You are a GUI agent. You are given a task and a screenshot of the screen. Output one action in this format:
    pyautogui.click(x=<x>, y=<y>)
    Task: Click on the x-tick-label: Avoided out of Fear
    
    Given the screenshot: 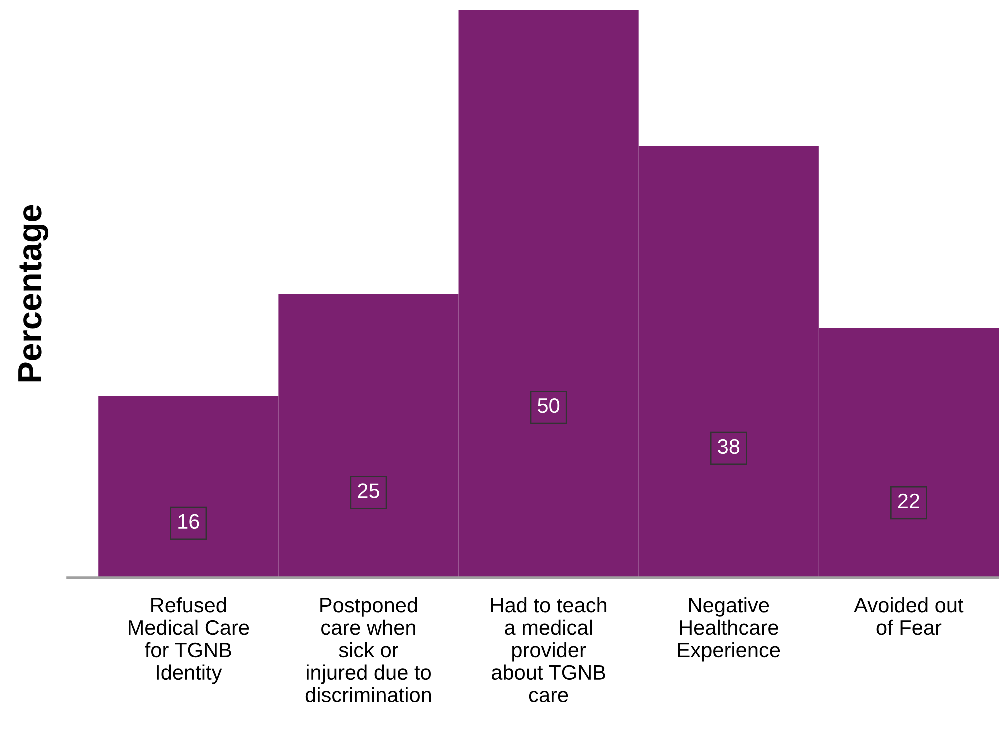 What is the action you would take?
    pyautogui.click(x=909, y=616)
    